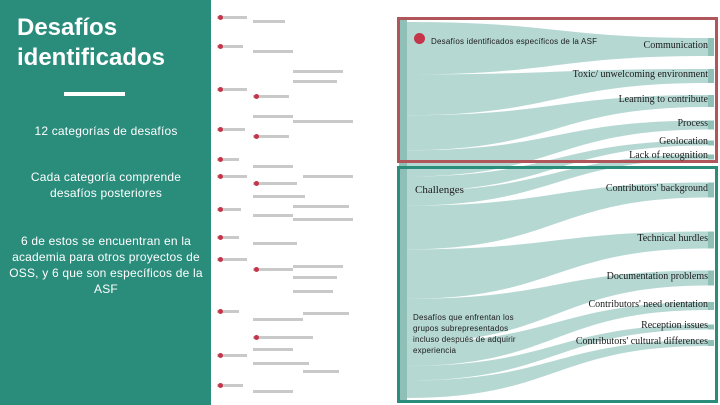  Describe the element at coordinates (419, 38) in the screenshot. I see `asf-badge-icon` at that location.